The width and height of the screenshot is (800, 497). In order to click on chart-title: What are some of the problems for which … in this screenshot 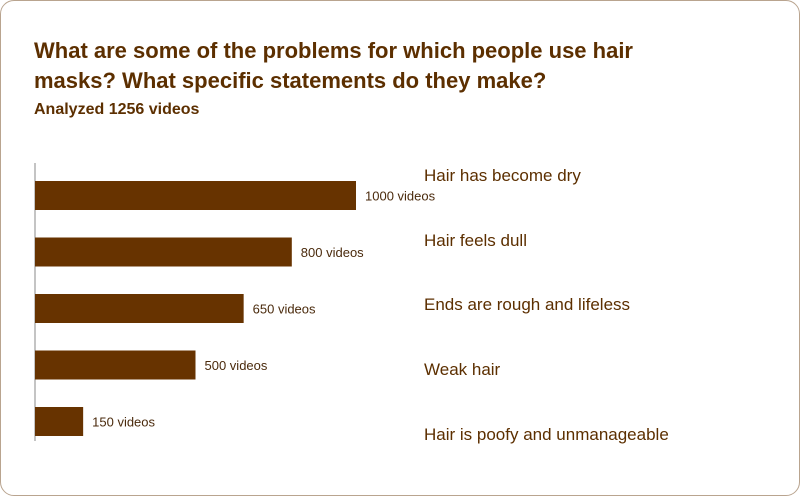, I will do `click(333, 65)`.